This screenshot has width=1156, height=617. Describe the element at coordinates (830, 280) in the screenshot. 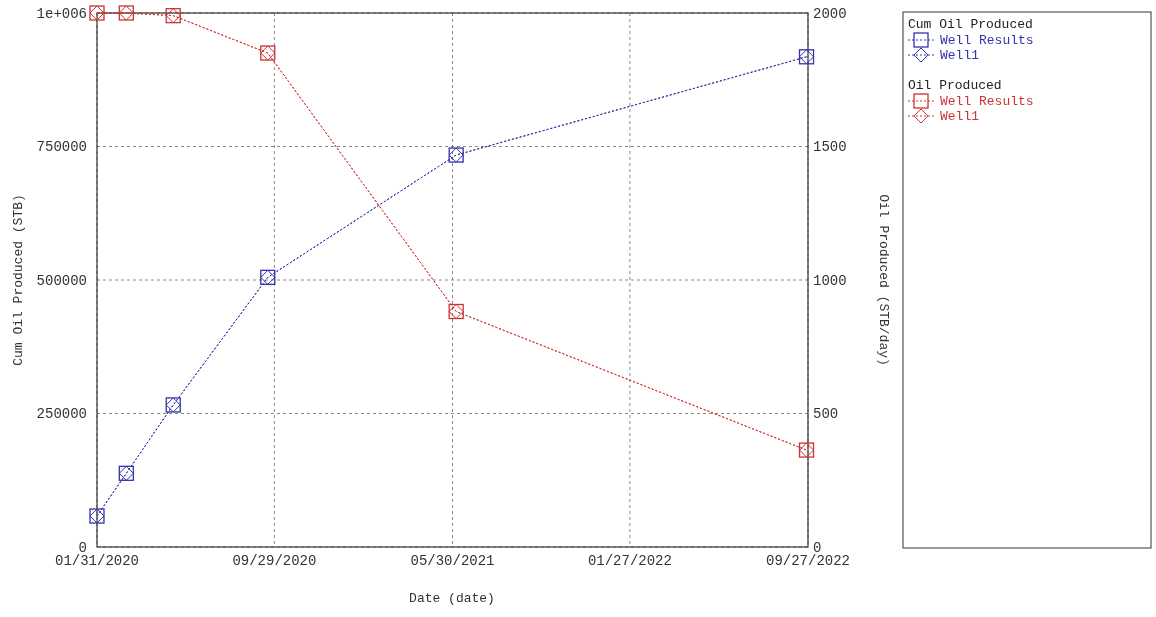

I see `y2-tick-label: 1000` at that location.